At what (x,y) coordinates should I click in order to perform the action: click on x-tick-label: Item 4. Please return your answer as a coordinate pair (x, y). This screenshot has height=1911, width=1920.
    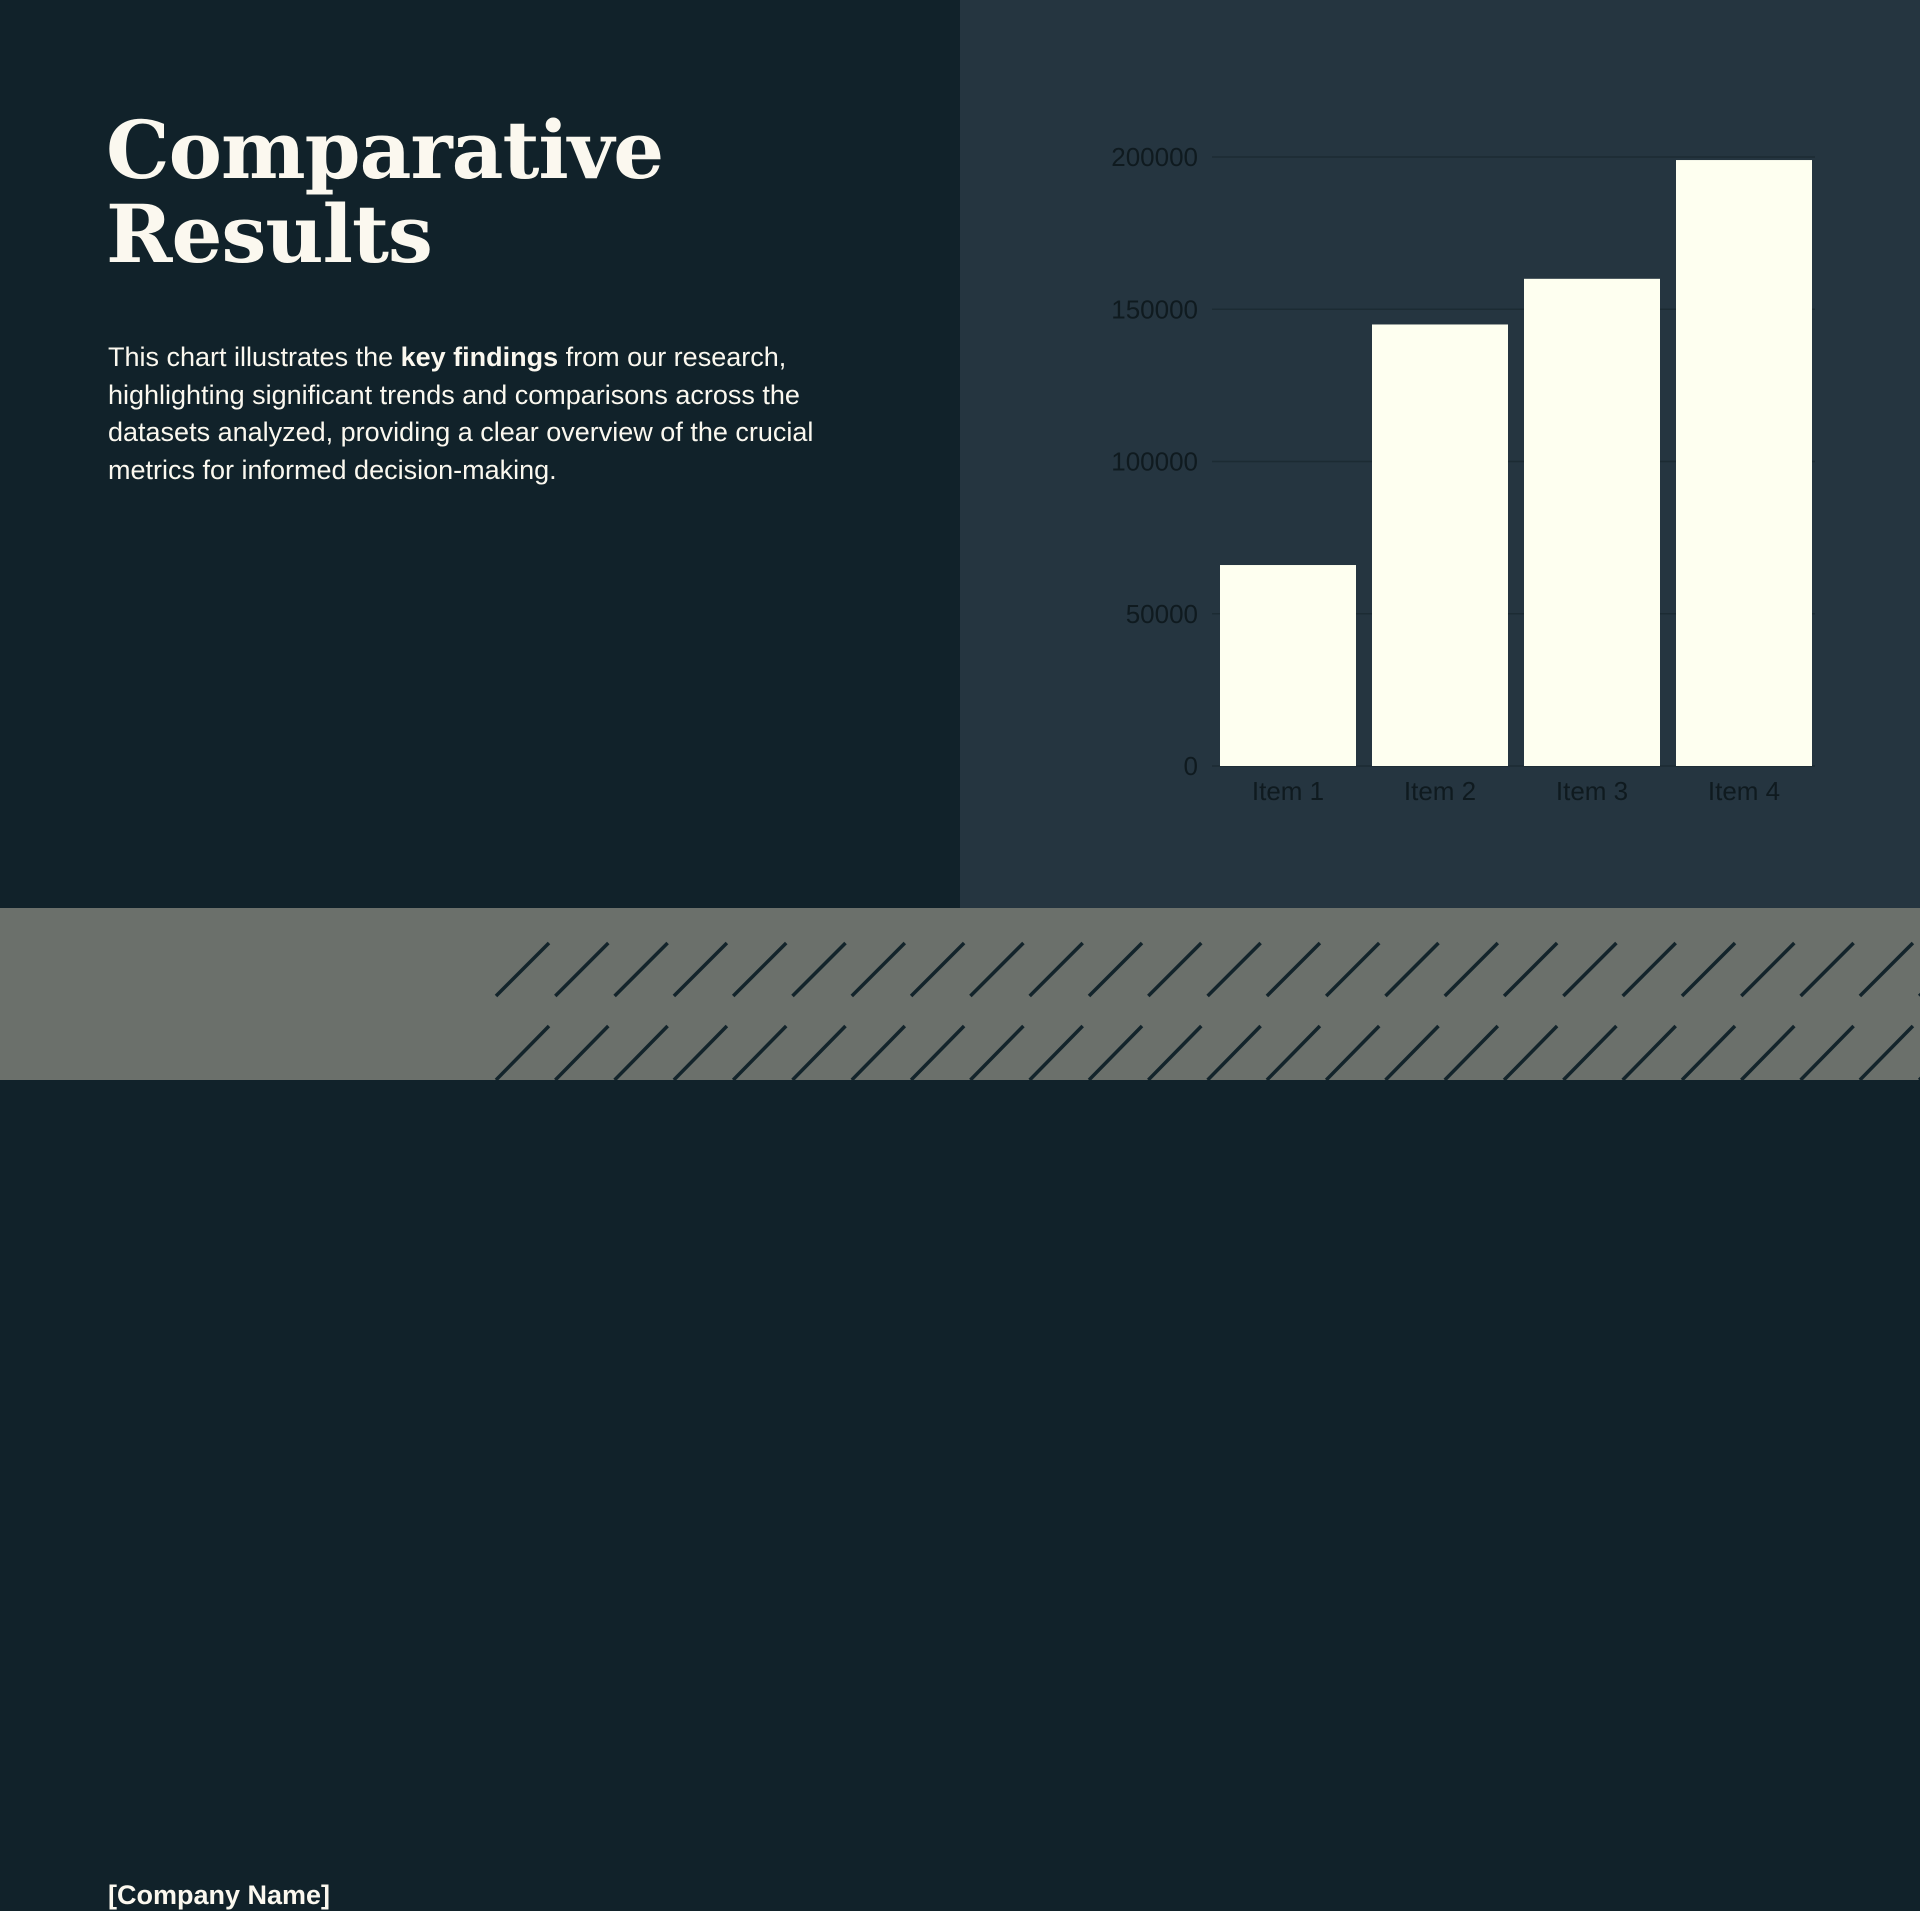
    Looking at the image, I should click on (1744, 791).